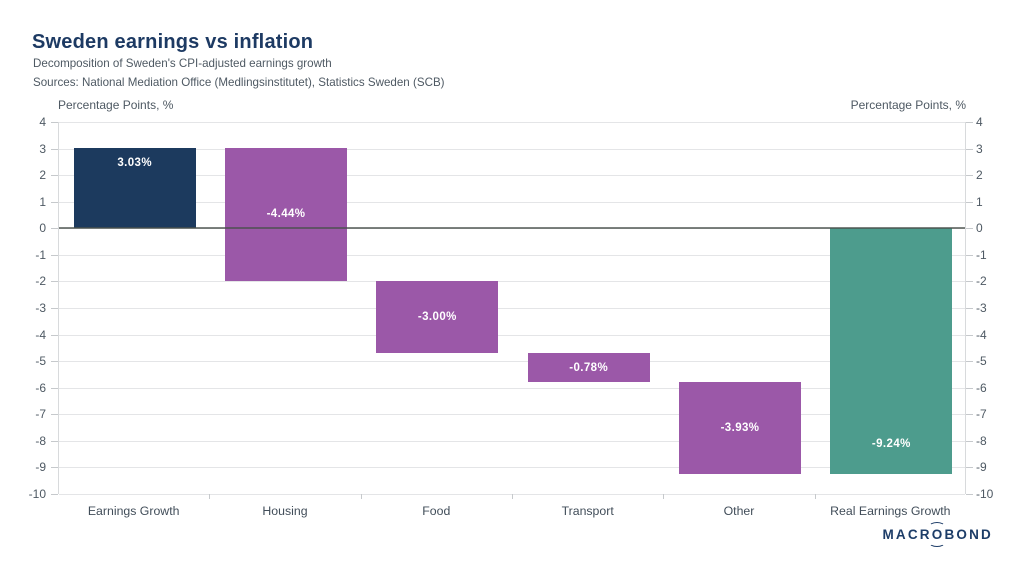  I want to click on x-axis-label-other: Other, so click(739, 511).